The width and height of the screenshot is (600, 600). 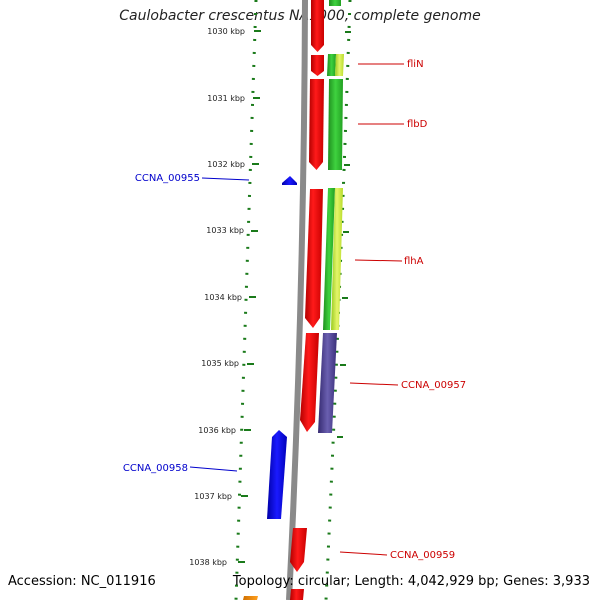 I want to click on inner-ring-ticks, so click(x=344, y=234).